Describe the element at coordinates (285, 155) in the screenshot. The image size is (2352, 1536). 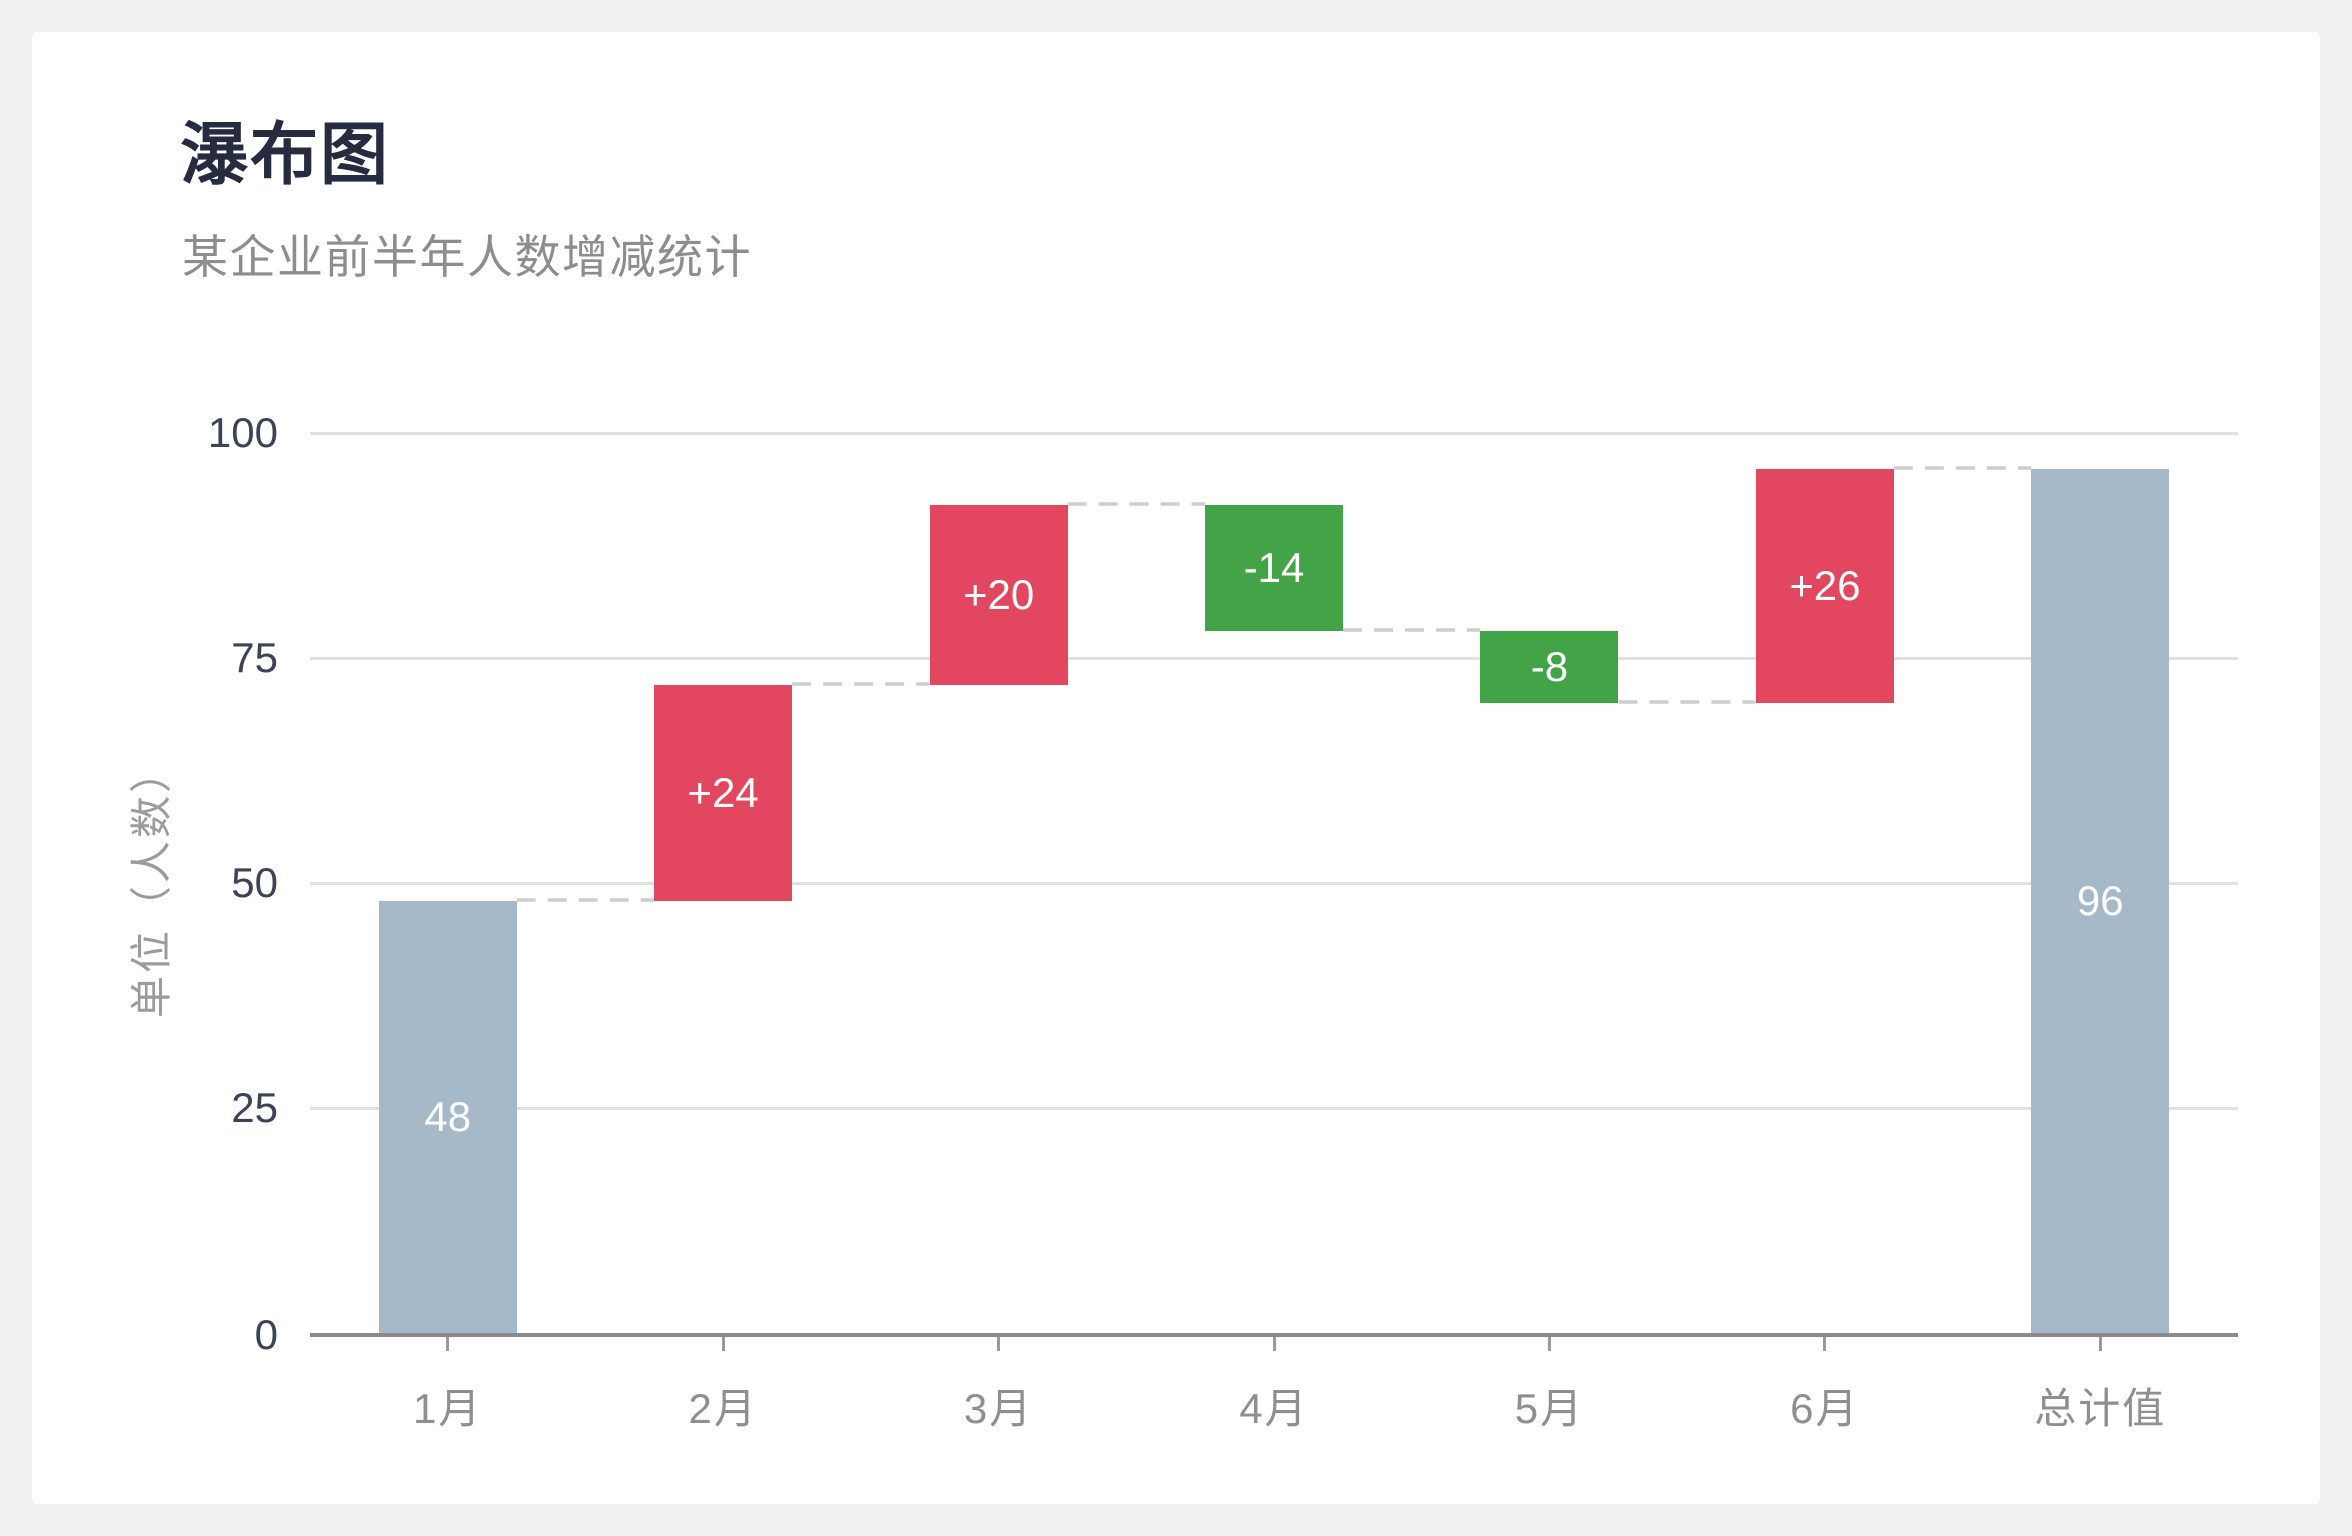
I see `chart-title: 瀑布图` at that location.